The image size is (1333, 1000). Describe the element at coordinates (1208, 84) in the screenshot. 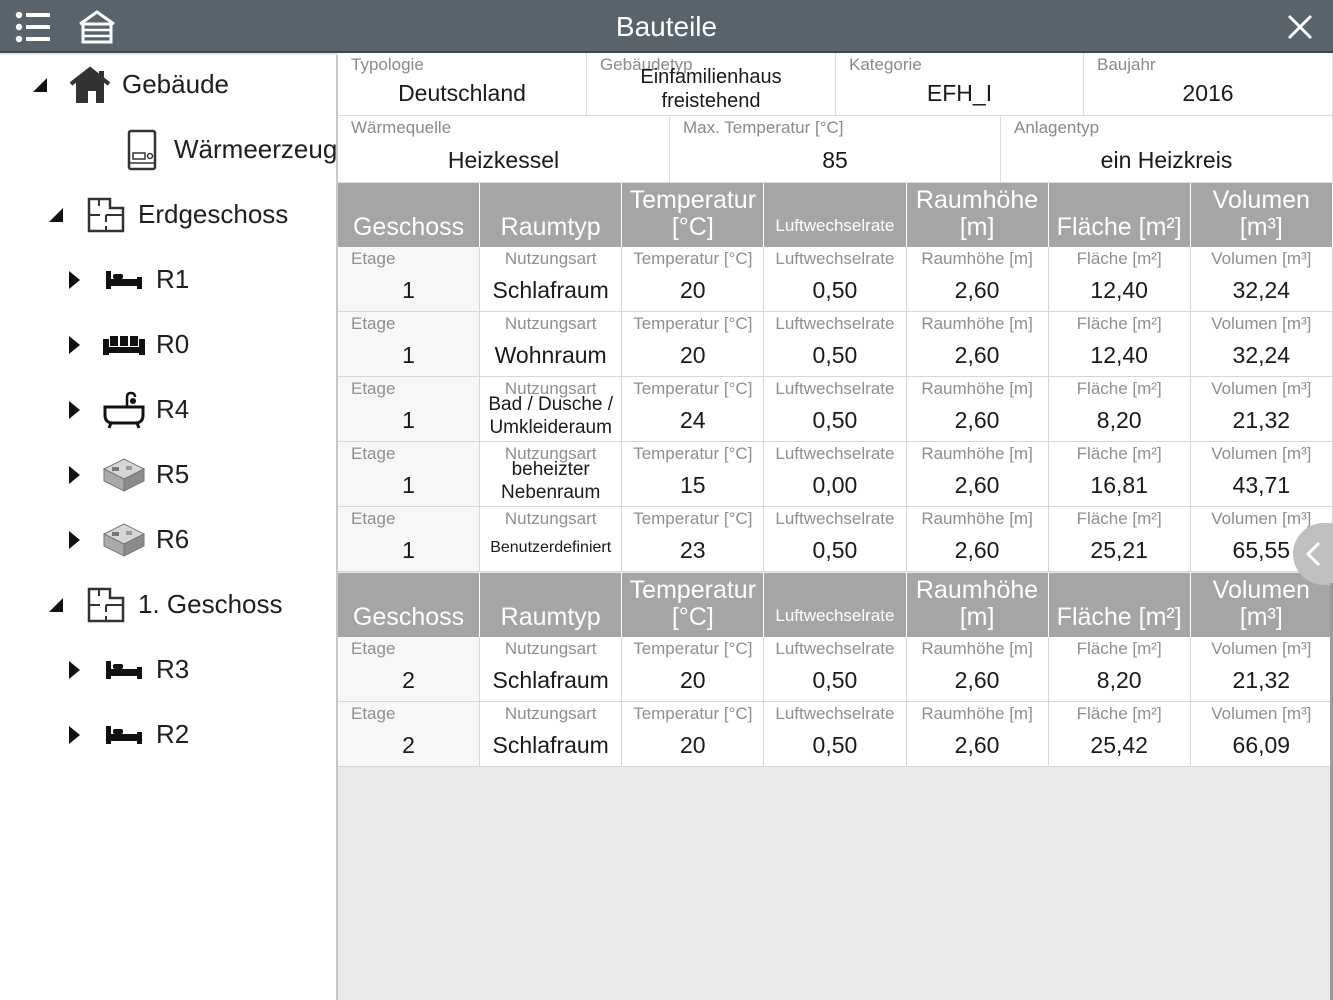

I see `info-field: Baujahr 2016` at that location.